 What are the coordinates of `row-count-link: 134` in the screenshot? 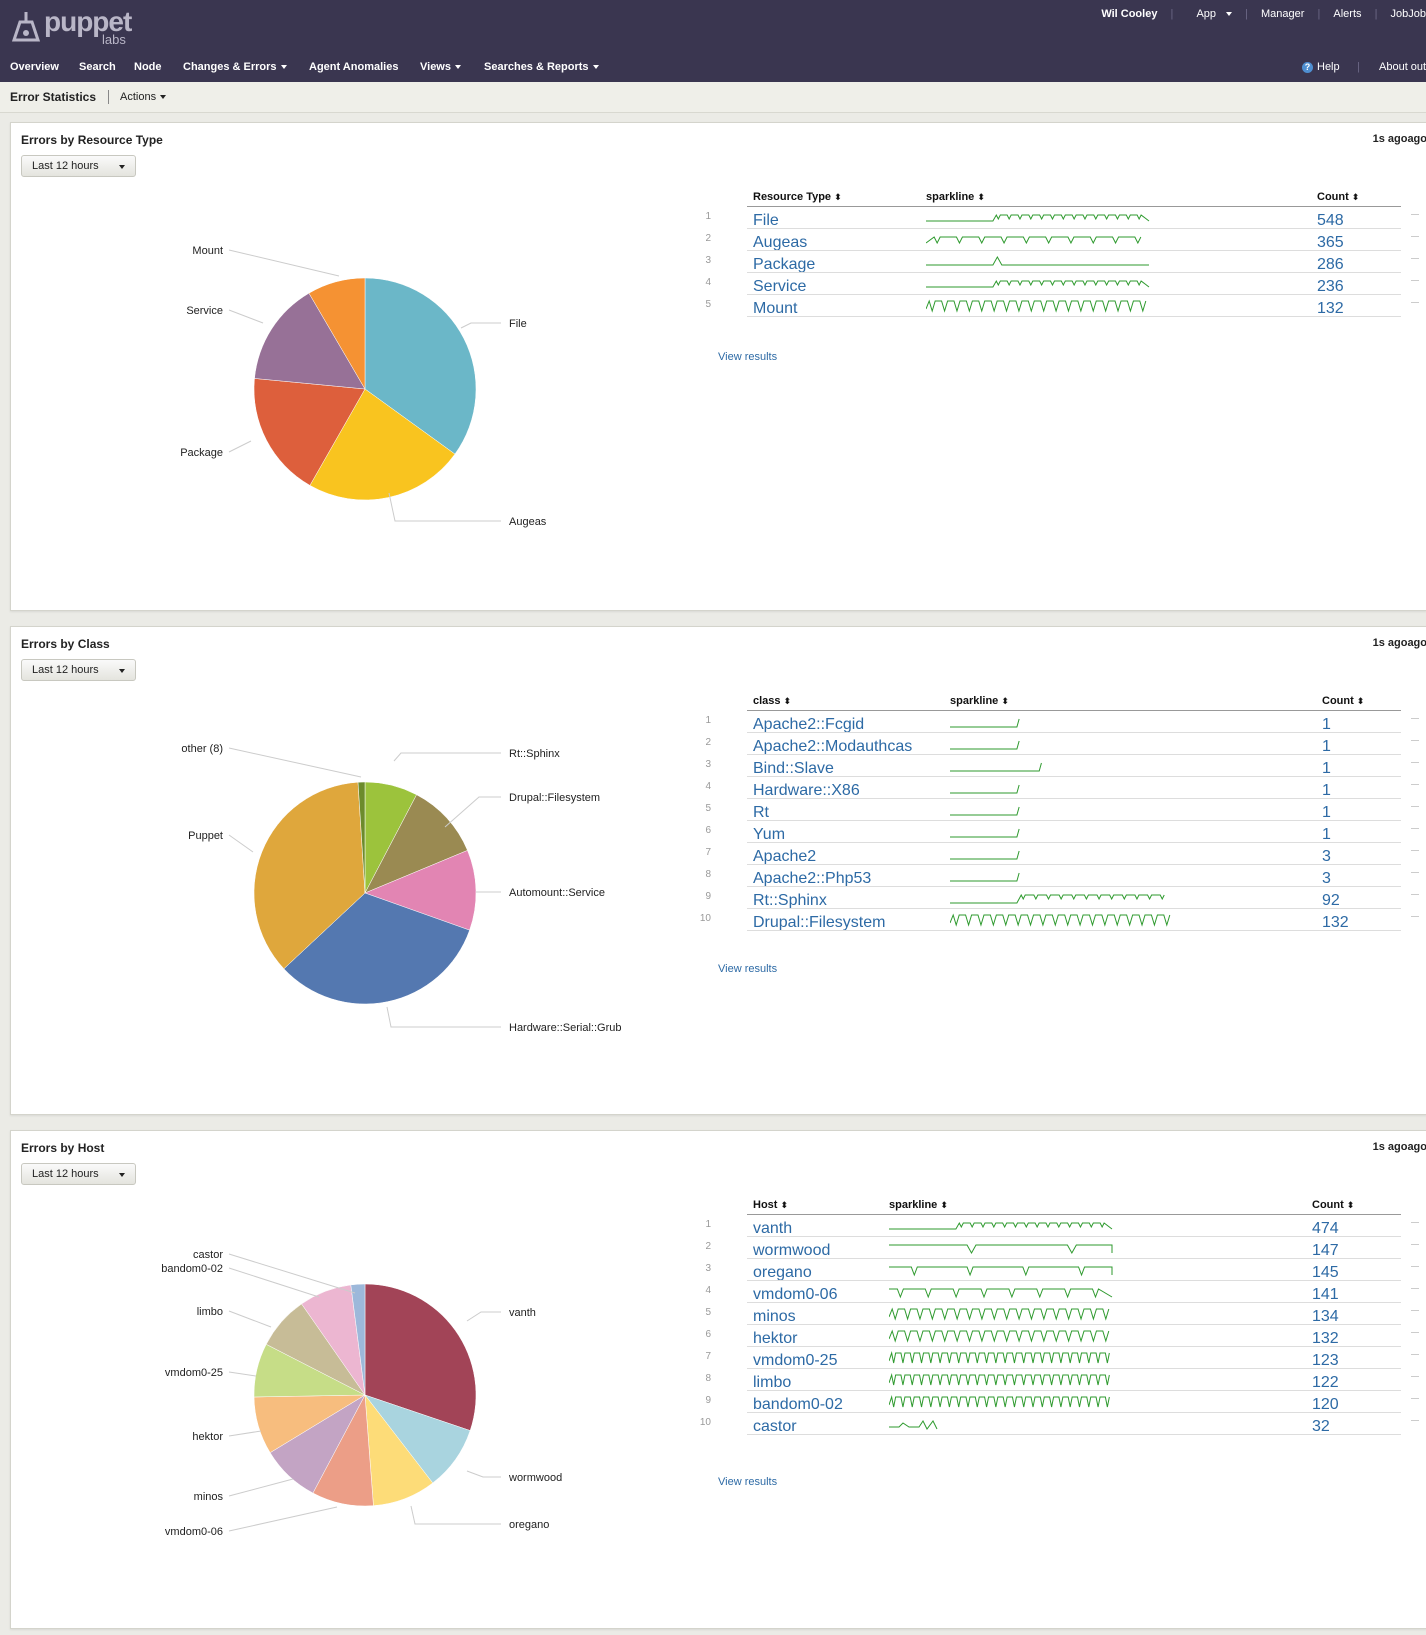 It's located at (1325, 1316).